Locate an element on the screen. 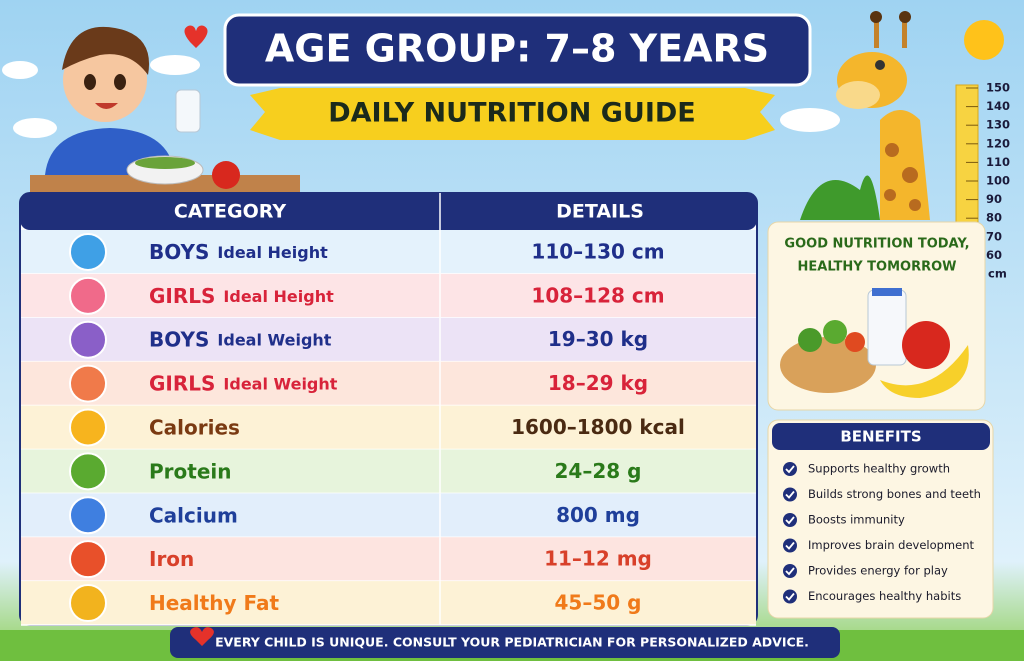 The height and width of the screenshot is (661, 1024). category-label: Calories is located at coordinates (194, 427).